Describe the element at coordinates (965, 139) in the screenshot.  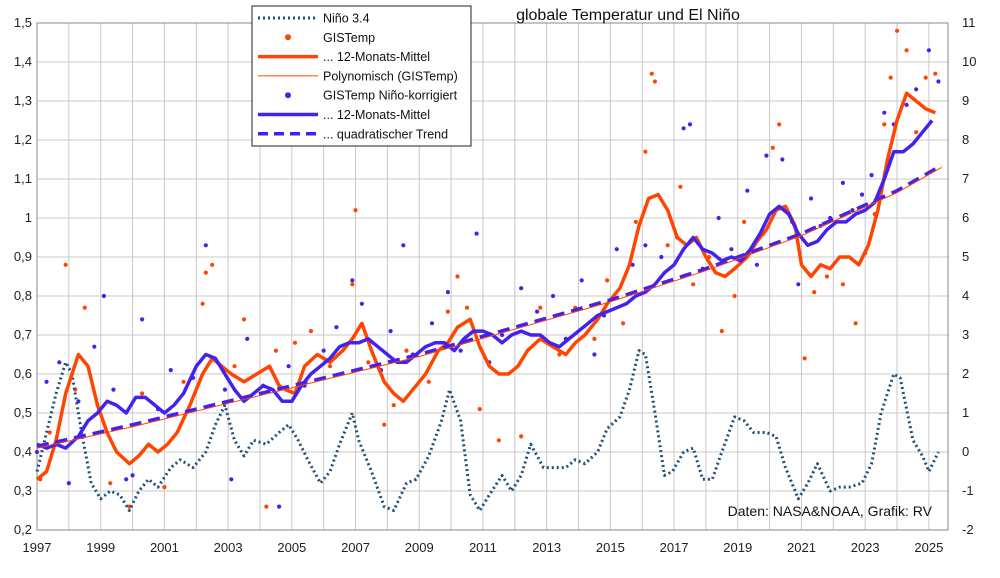
I see `y-right-tick: 8` at that location.